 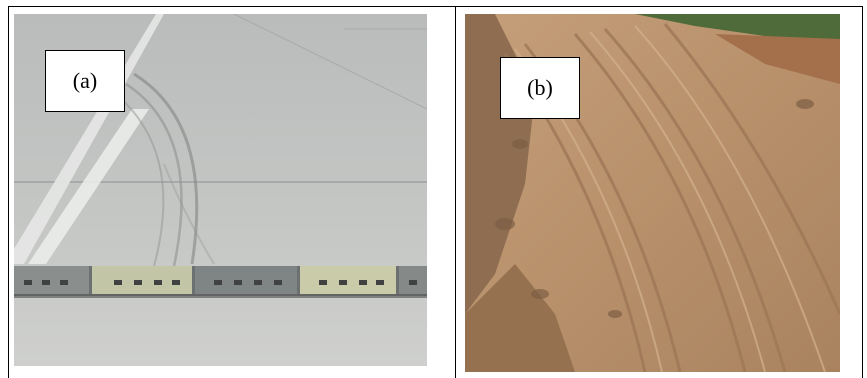 What do you see at coordinates (435, 6) in the screenshot?
I see `table-border-top` at bounding box center [435, 6].